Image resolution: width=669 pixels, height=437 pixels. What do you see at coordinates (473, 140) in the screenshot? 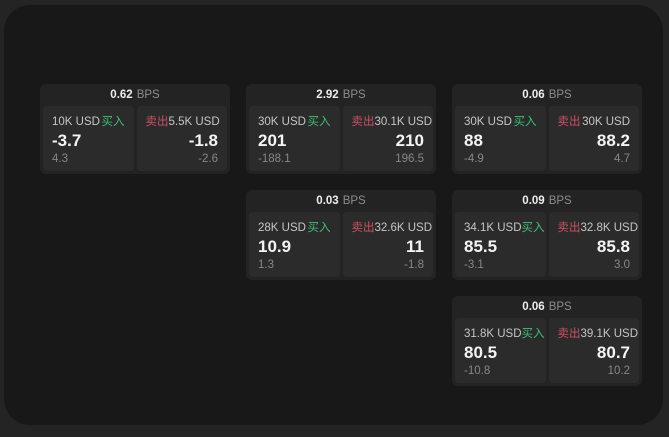
I see `buy-quote-value: 88` at bounding box center [473, 140].